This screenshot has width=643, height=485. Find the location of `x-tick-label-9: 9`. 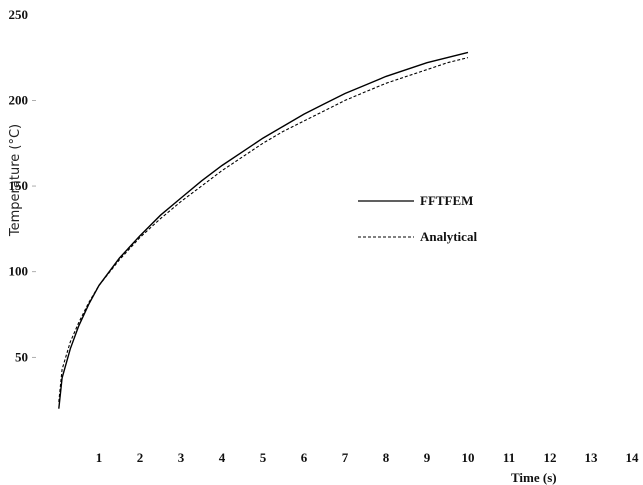

x-tick-label-9: 9 is located at coordinates (427, 457).